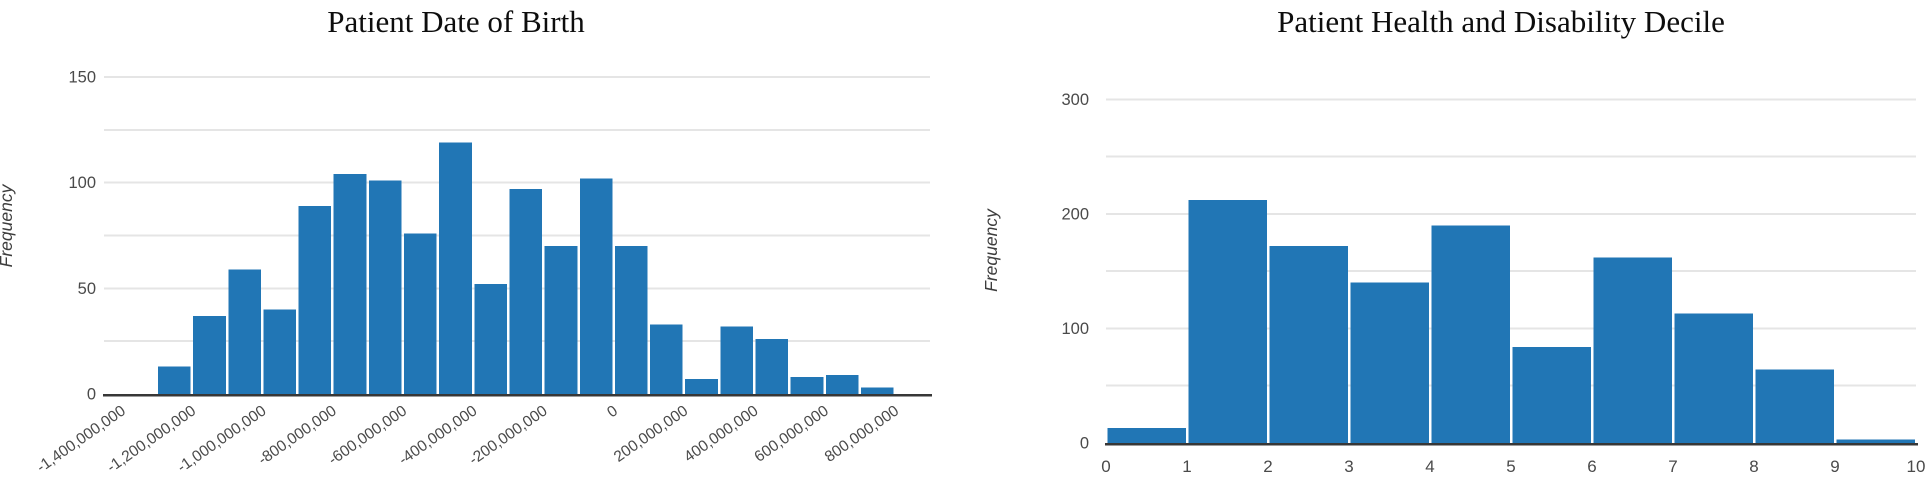 This screenshot has height=483, width=1926. What do you see at coordinates (1834, 466) in the screenshot?
I see `x-tick-label: 9` at bounding box center [1834, 466].